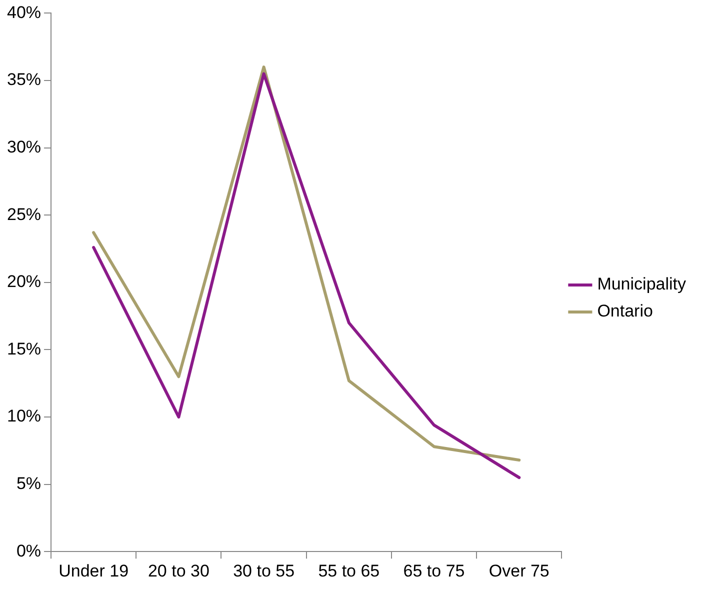 This screenshot has height=589, width=704. I want to click on y-tick-label: 20%, so click(24, 282).